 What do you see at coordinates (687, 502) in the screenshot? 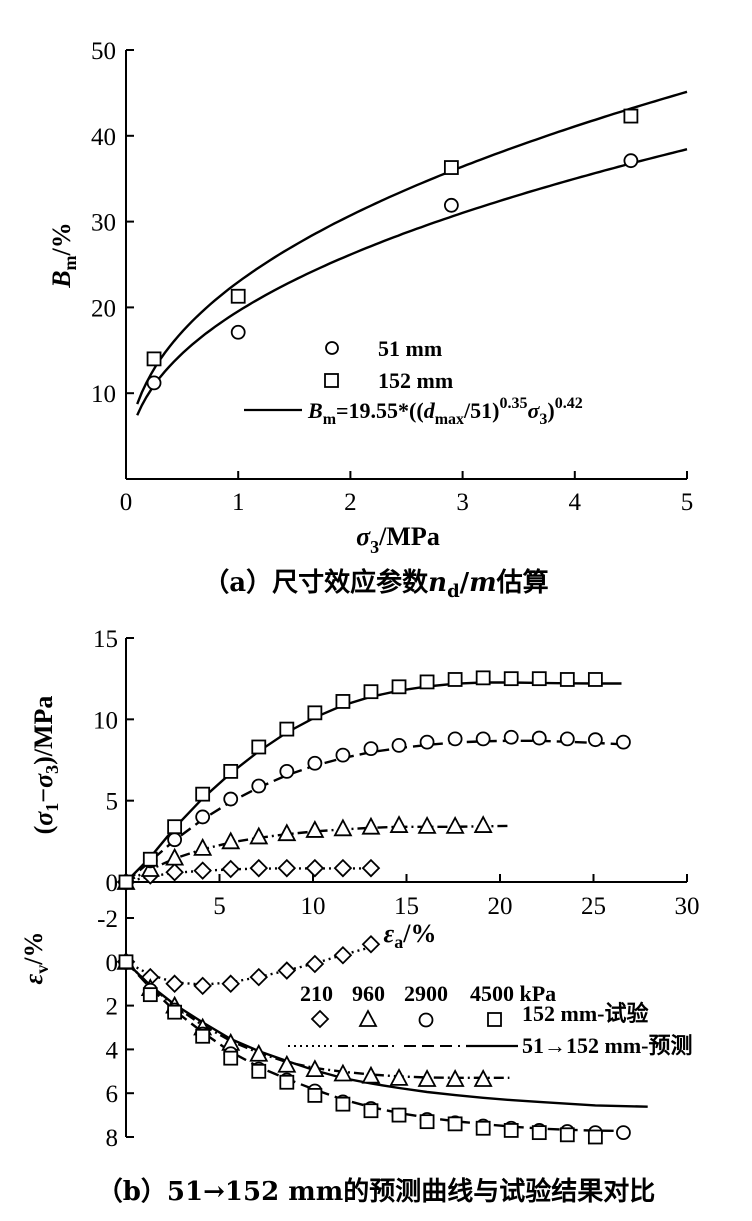
I see `panel-a-x-tick-label: 5` at bounding box center [687, 502].